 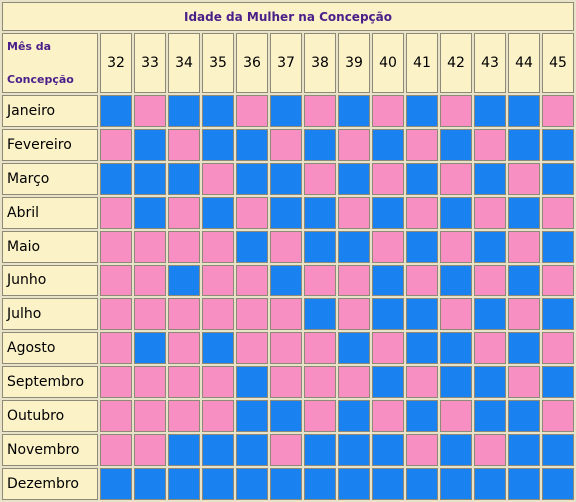 I want to click on month-label: Fevereiro, so click(x=50, y=144).